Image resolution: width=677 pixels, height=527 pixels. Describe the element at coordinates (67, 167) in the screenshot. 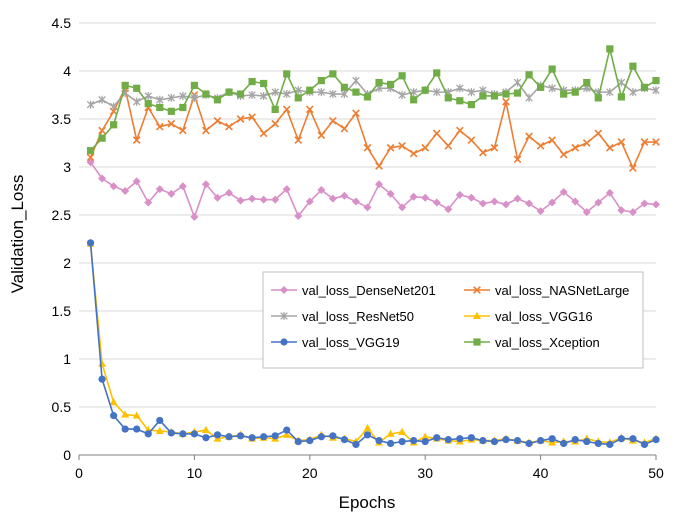

I see `y-tick-label: 3` at that location.